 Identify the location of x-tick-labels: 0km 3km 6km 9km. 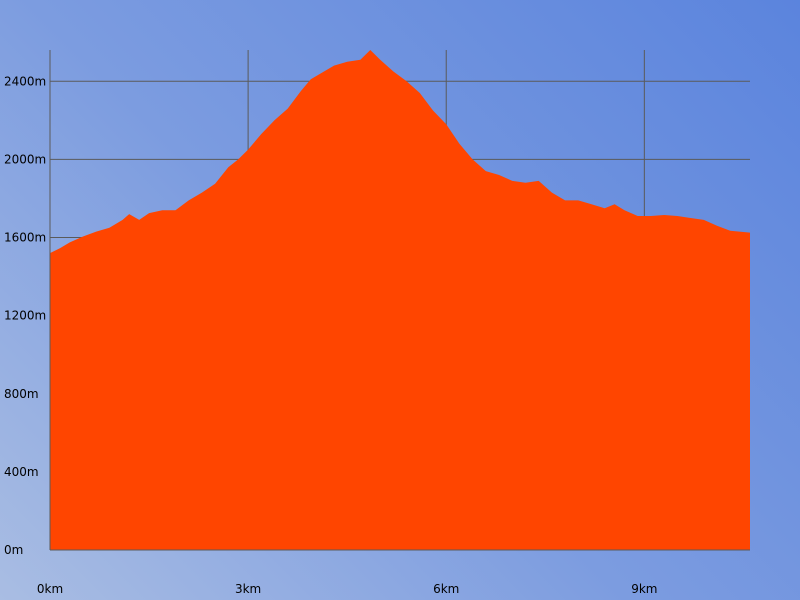
(347, 589).